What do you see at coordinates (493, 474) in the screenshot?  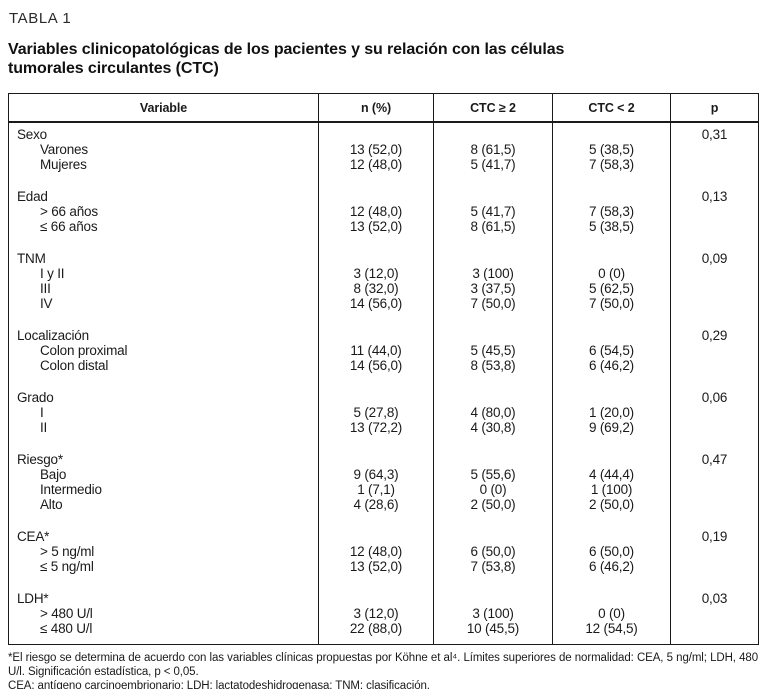 I see `ctc-ge2-value: 5 (55,6)` at bounding box center [493, 474].